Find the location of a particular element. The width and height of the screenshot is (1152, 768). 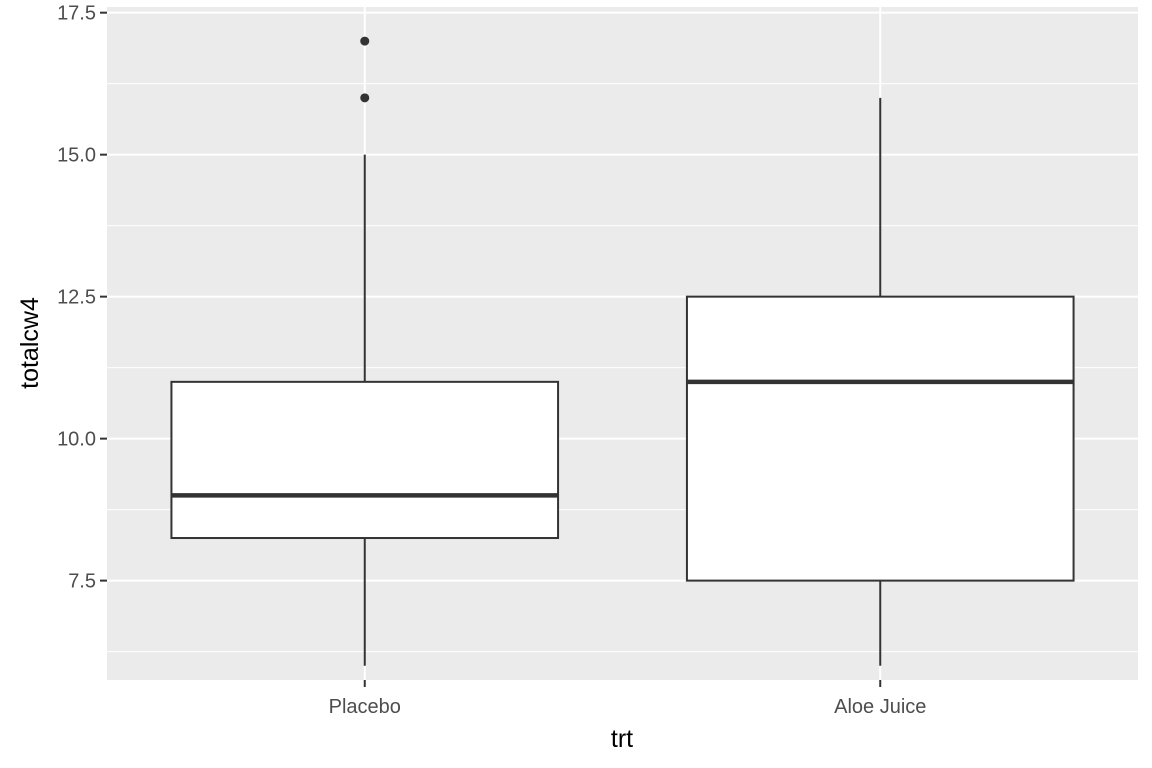

y-tick-label: 12.5 is located at coordinates (76, 298).